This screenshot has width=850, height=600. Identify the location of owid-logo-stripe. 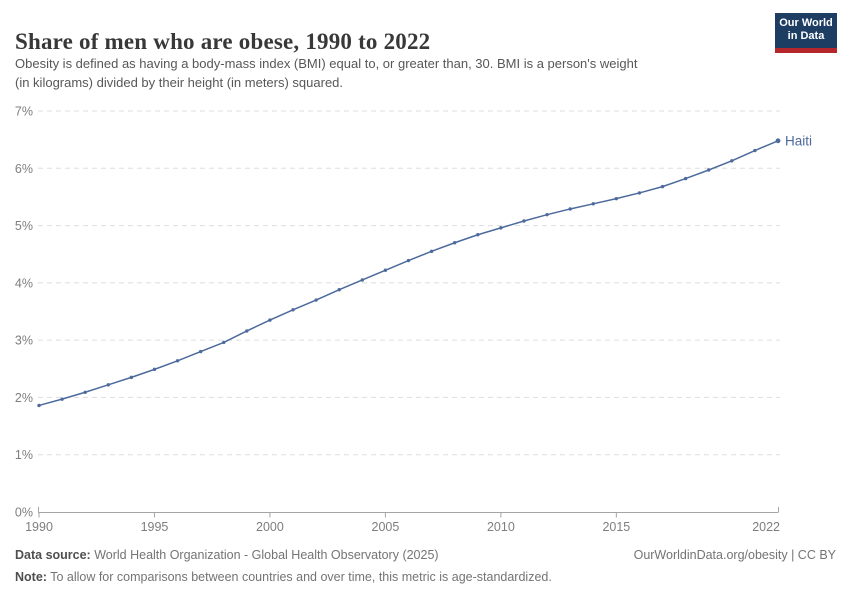
(806, 50).